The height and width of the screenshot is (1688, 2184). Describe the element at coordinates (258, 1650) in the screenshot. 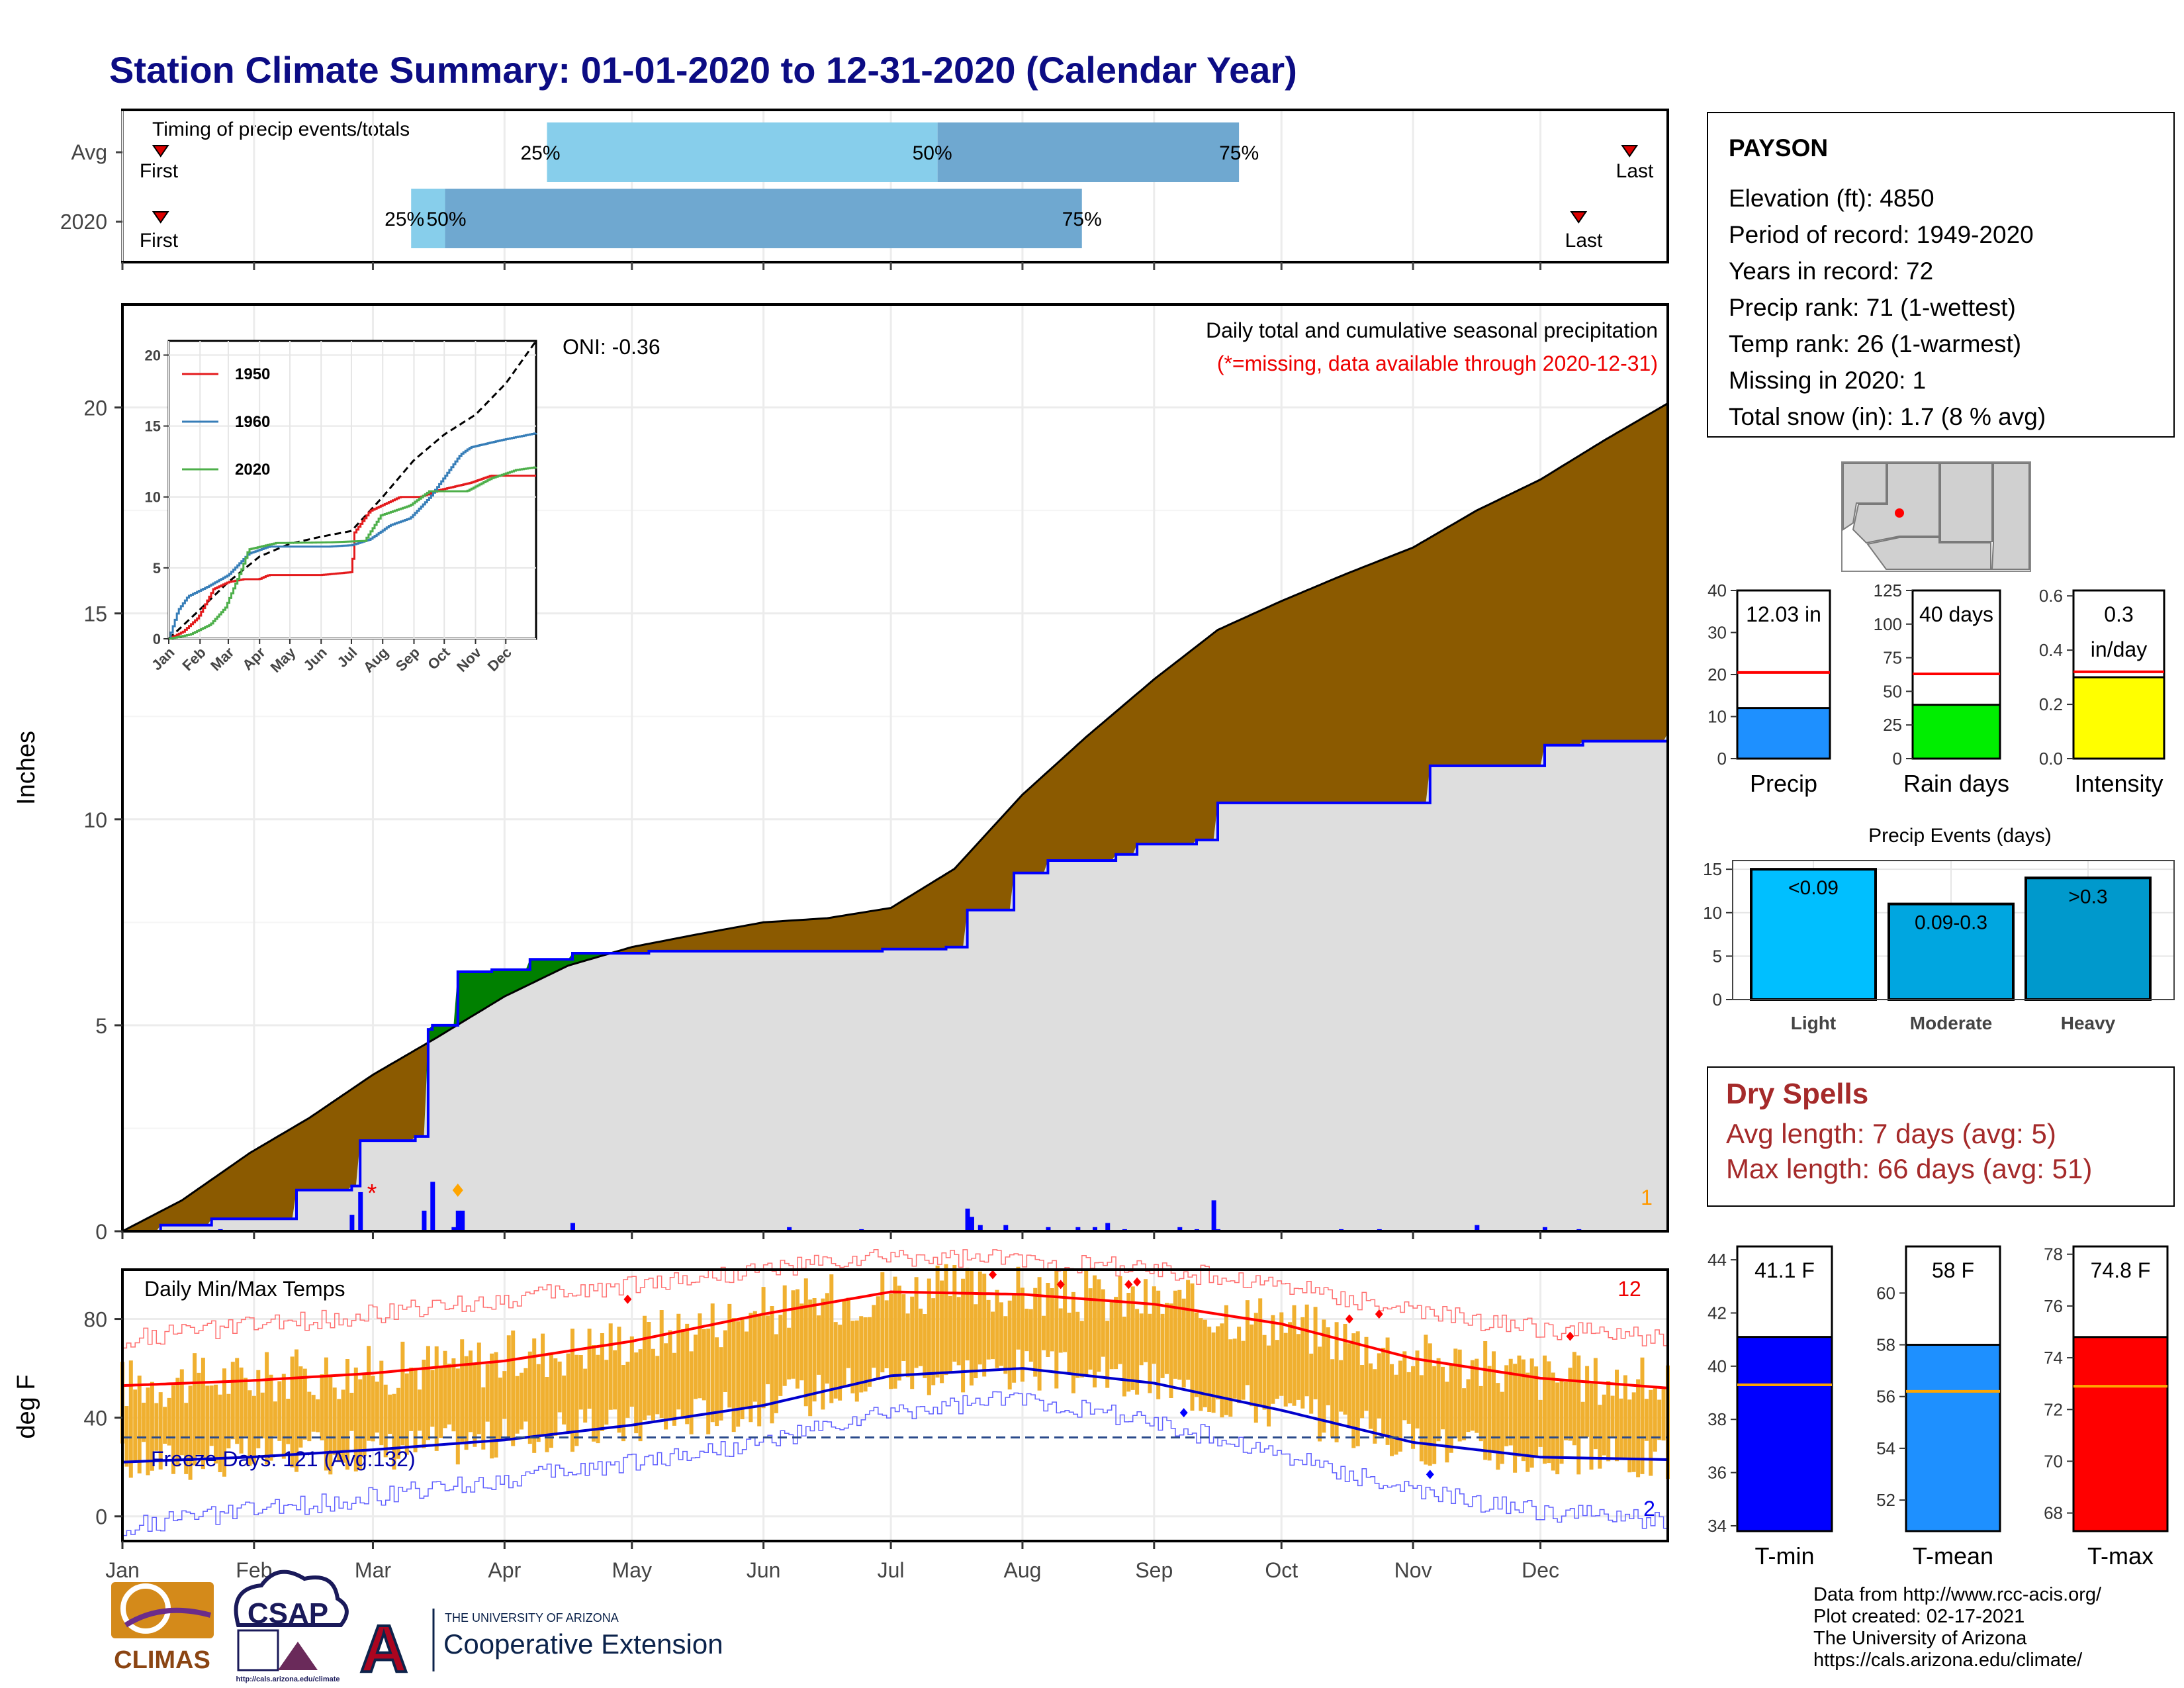

I see `csap-bars` at that location.